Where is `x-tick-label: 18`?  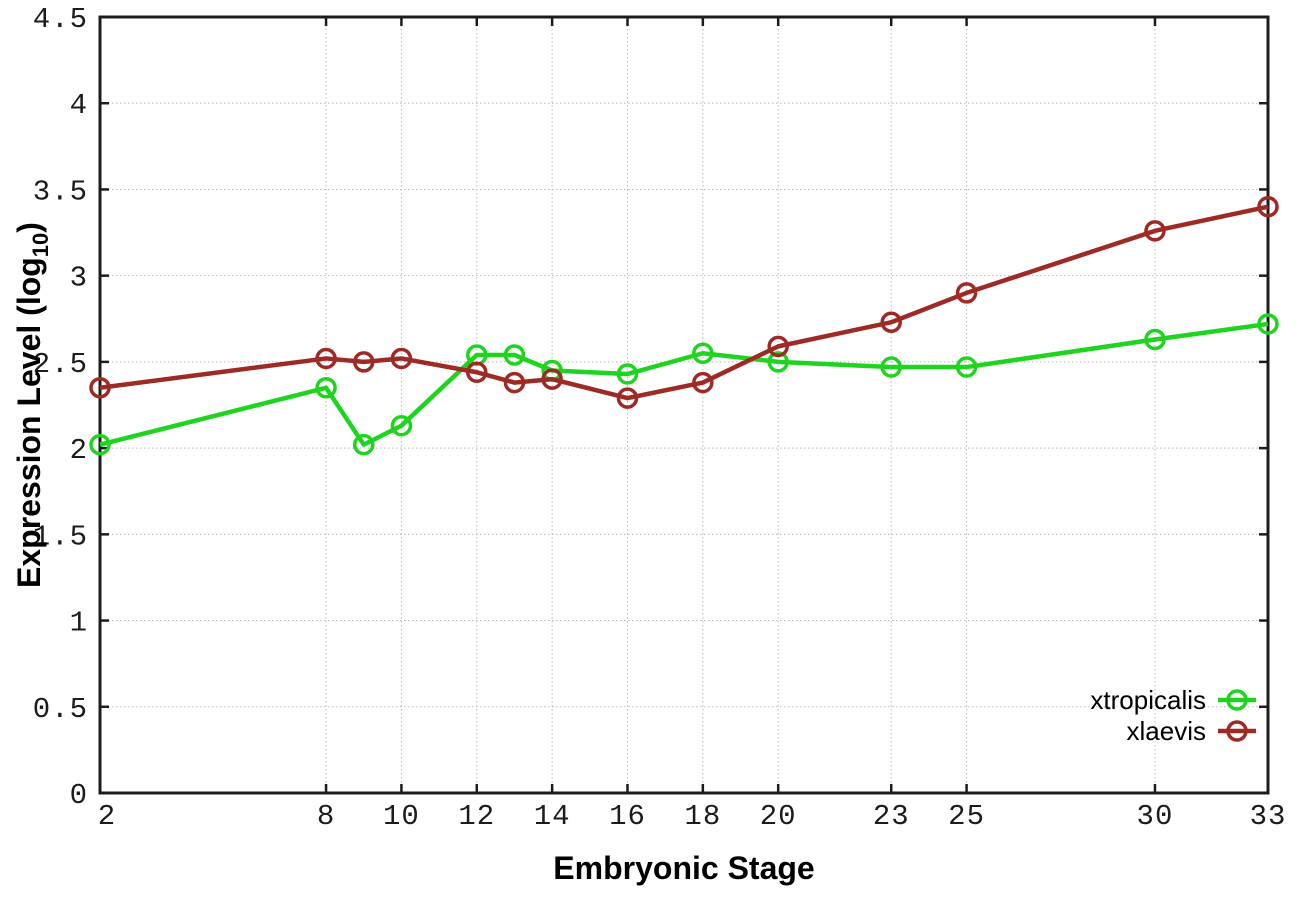
x-tick-label: 18 is located at coordinates (702, 816).